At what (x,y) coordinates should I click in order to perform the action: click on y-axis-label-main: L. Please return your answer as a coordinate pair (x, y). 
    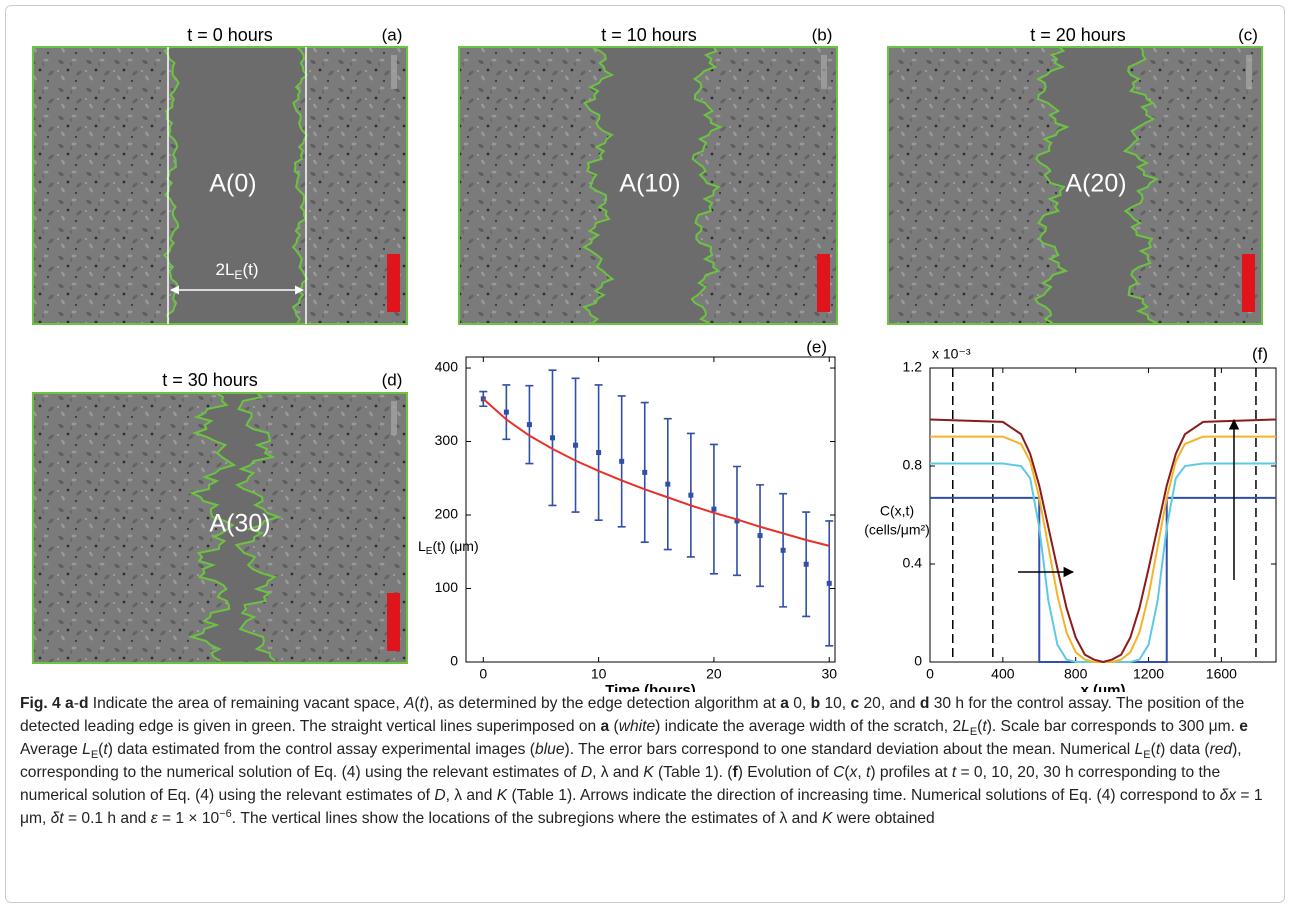
    Looking at the image, I should click on (422, 546).